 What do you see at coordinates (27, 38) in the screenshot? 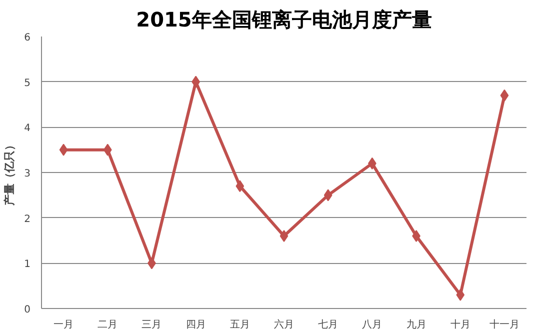
I see `y-tick-label: 6` at bounding box center [27, 38].